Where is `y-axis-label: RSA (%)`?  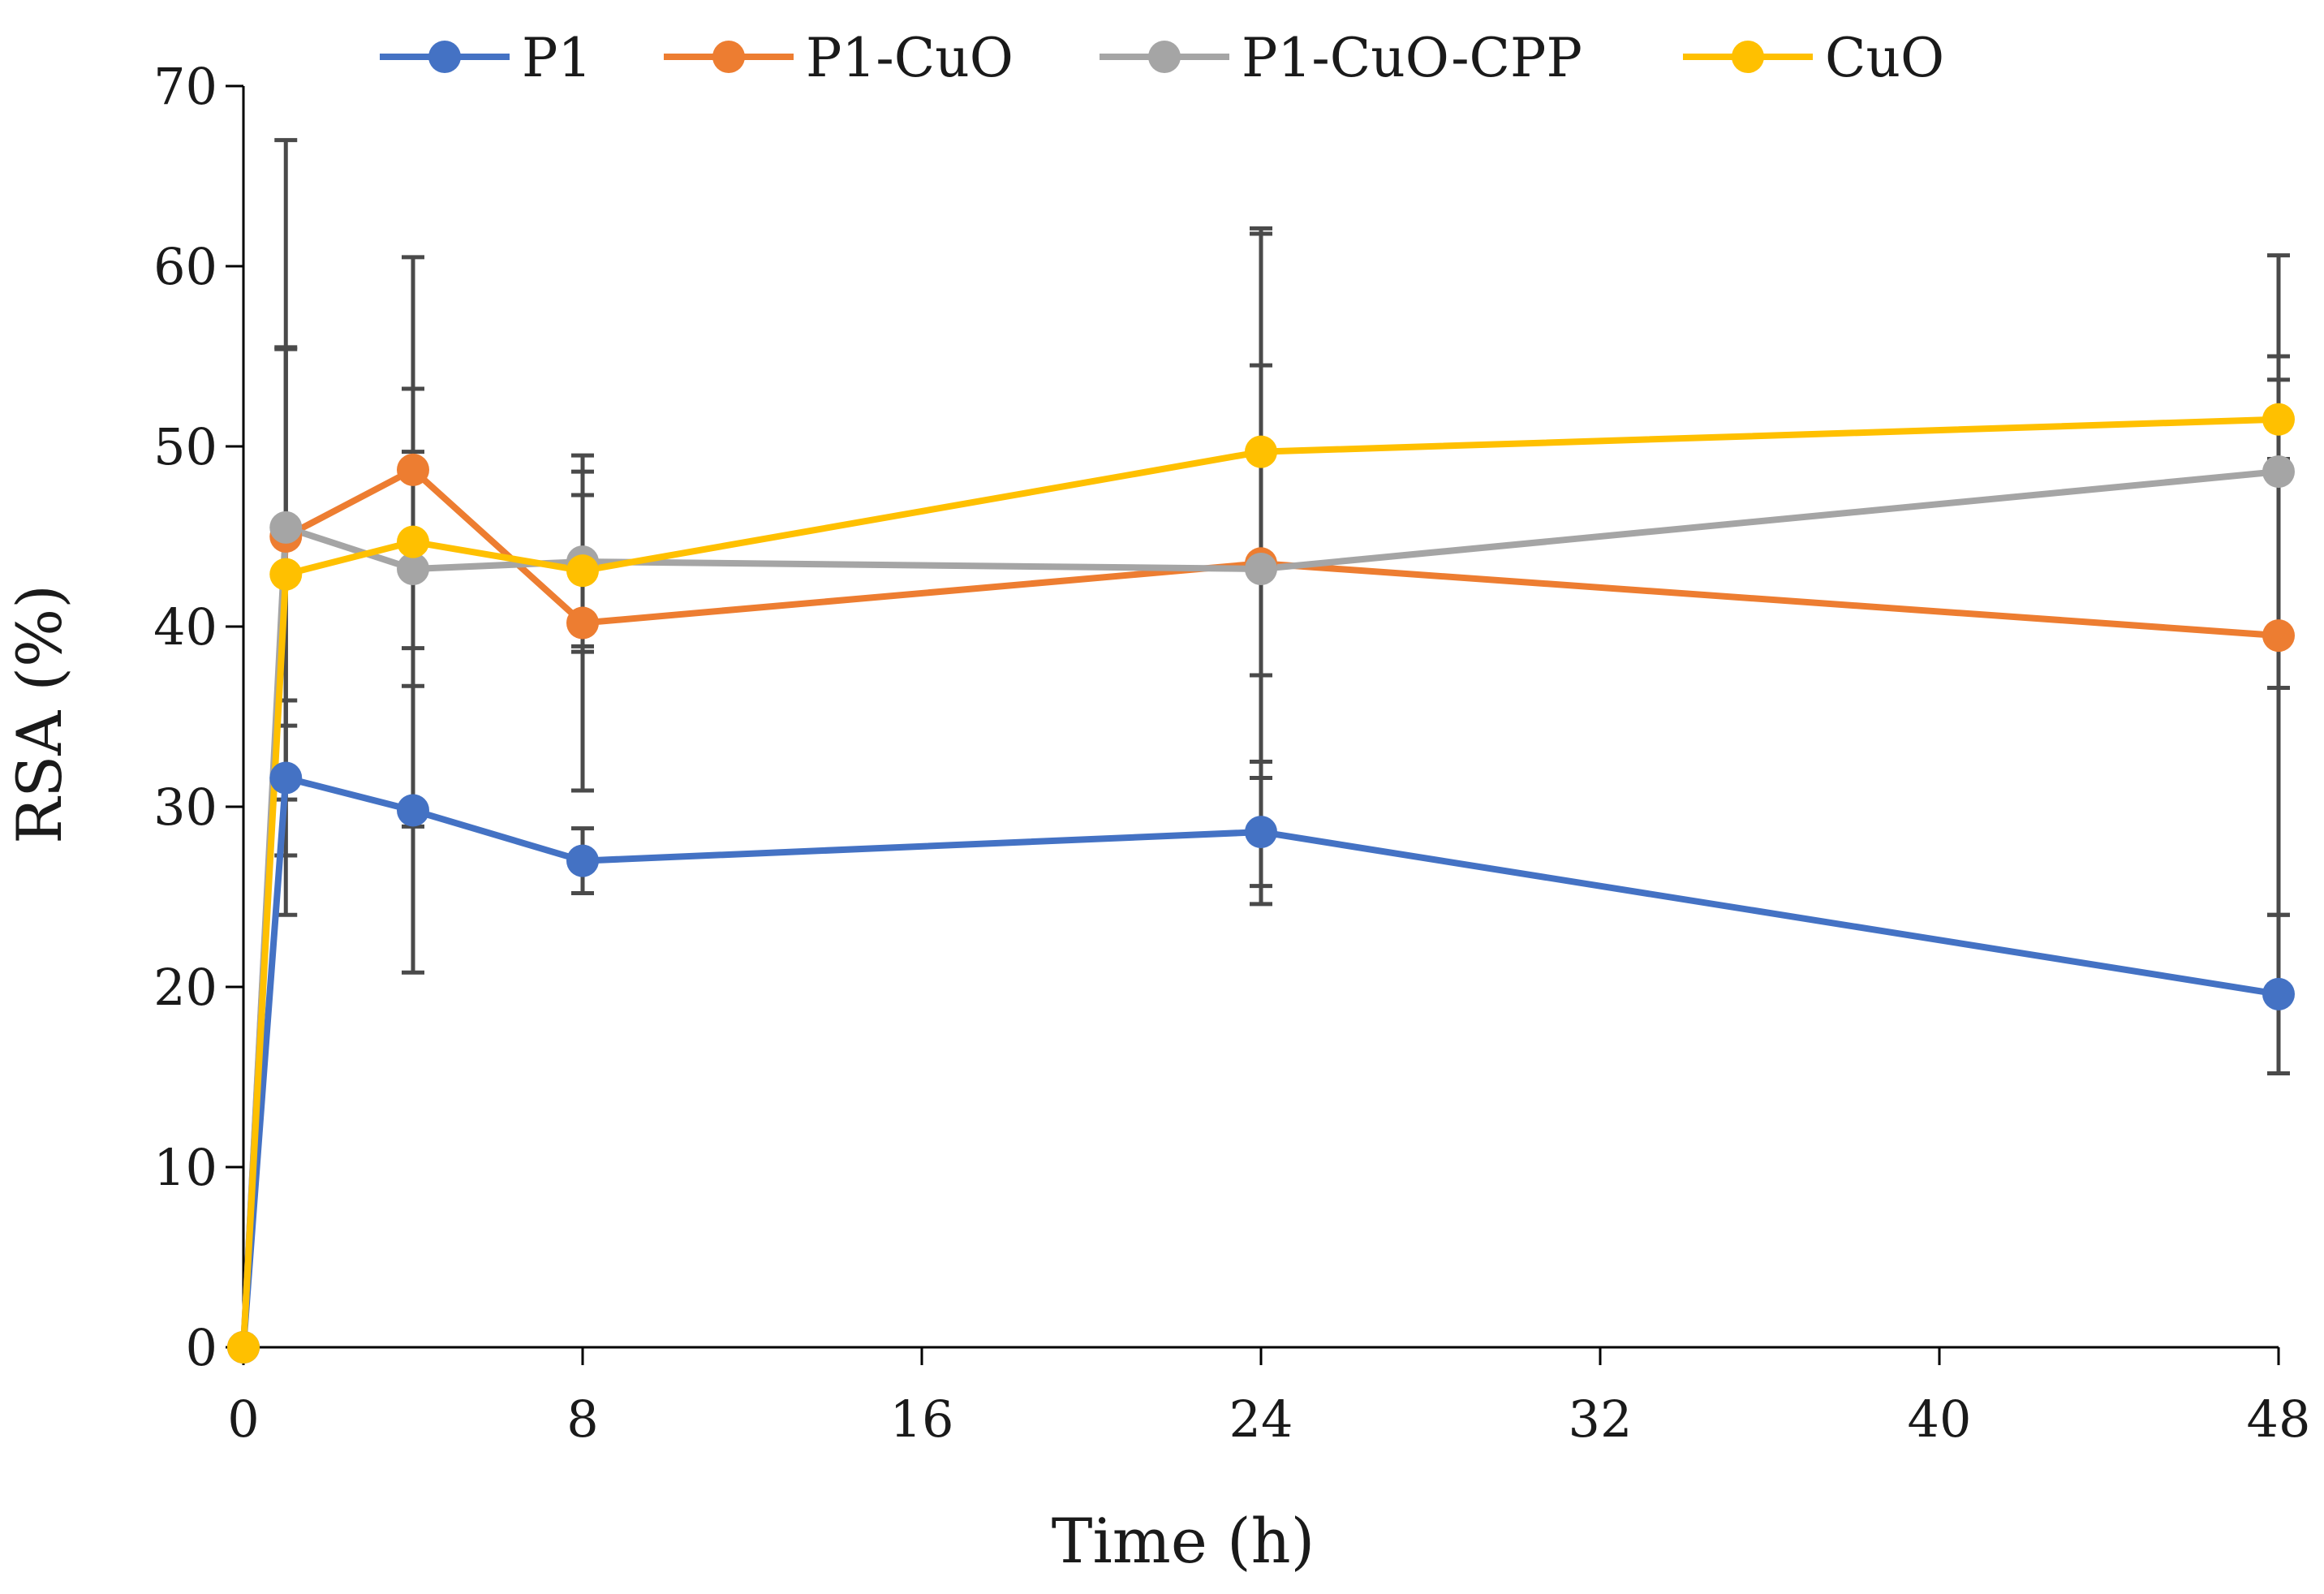
y-axis-label: RSA (%) is located at coordinates (39, 714).